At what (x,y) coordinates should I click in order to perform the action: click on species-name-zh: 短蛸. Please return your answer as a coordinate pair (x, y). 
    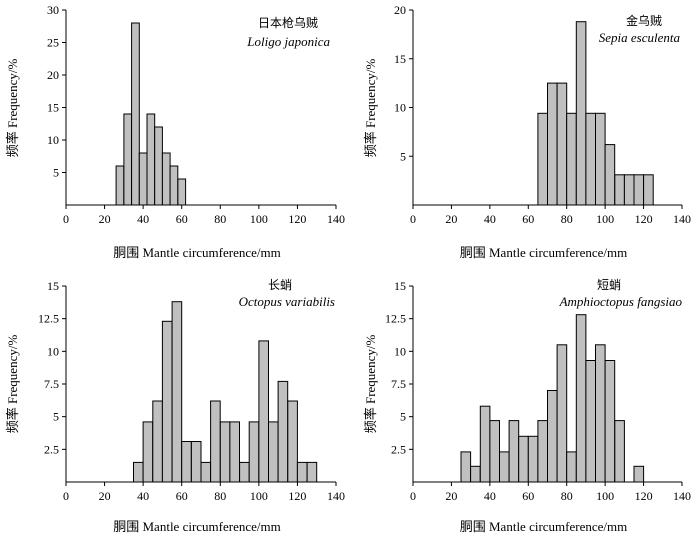
    Looking at the image, I should click on (609, 285).